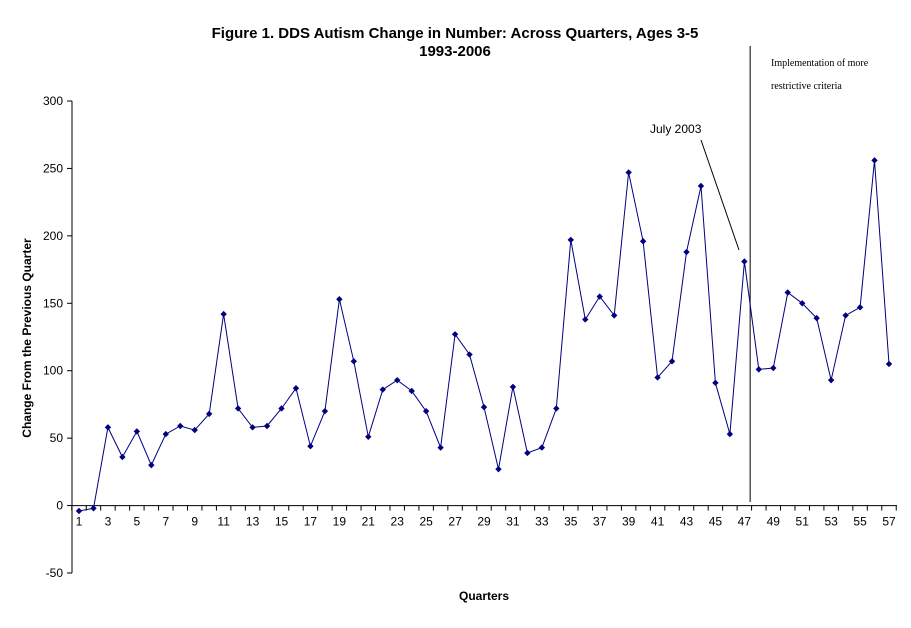 This screenshot has width=911, height=628. What do you see at coordinates (455, 522) in the screenshot?
I see `x-tick-label: 27` at bounding box center [455, 522].